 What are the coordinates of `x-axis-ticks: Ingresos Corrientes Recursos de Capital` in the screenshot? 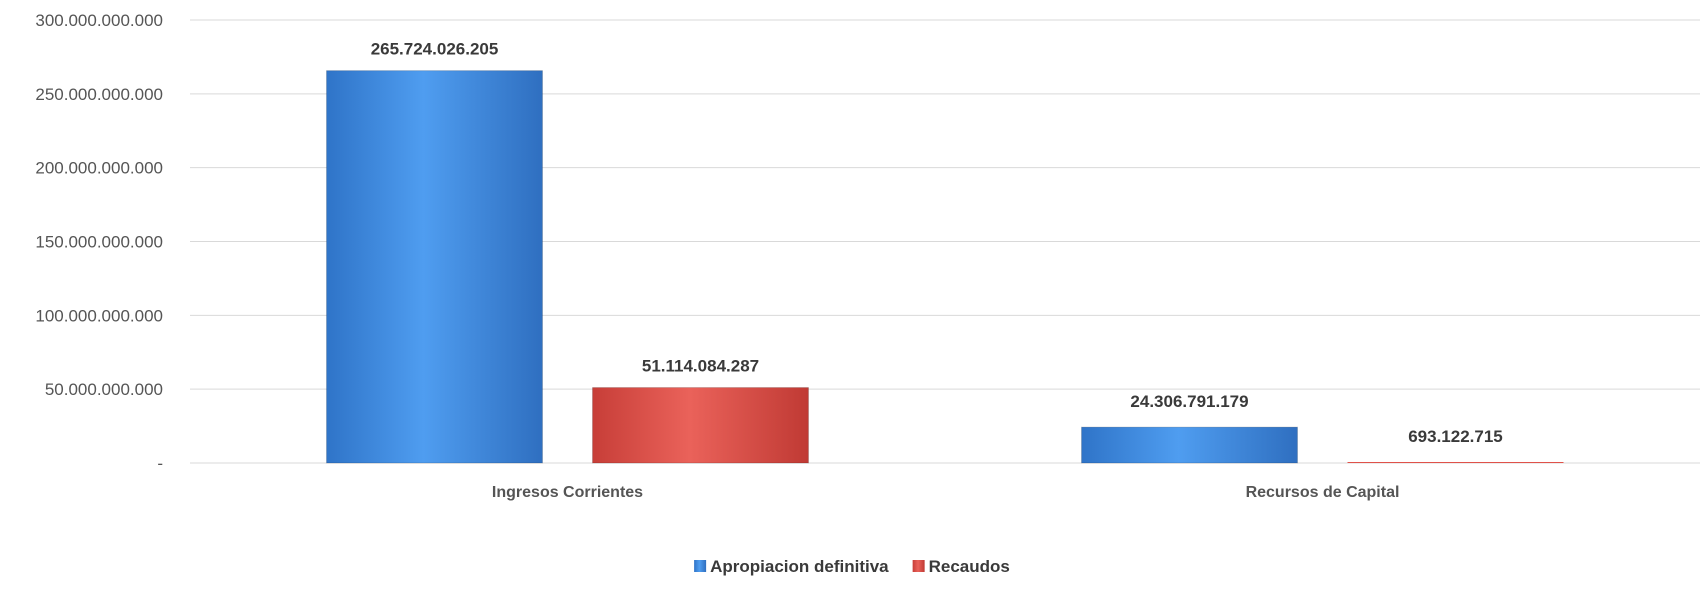 It's located at (945, 492).